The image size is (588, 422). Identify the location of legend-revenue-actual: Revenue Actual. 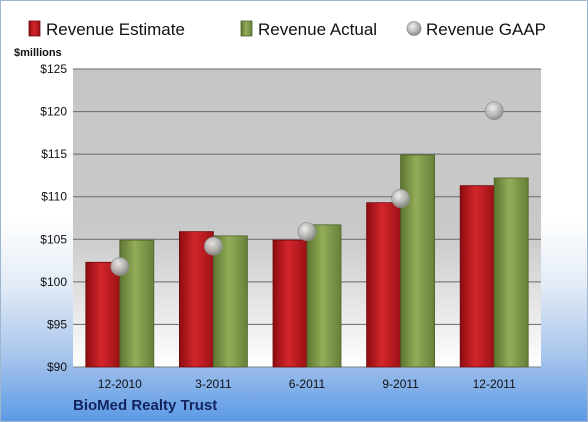
(308, 29).